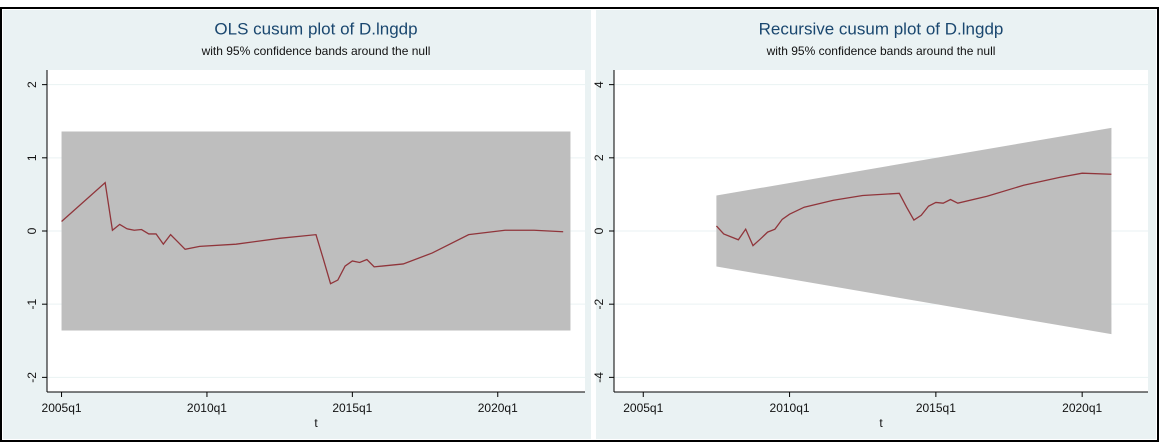  What do you see at coordinates (315, 28) in the screenshot?
I see `chart-title: OLS cusum plot of D.lngdp` at bounding box center [315, 28].